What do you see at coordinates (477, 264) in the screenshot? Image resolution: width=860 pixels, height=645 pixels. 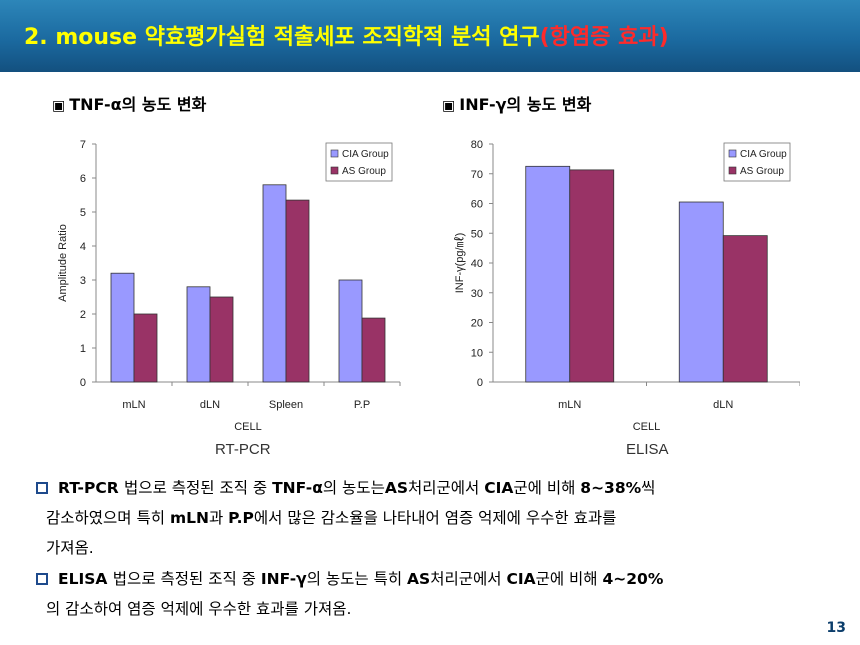 I see `y-tick-label: 40` at bounding box center [477, 264].